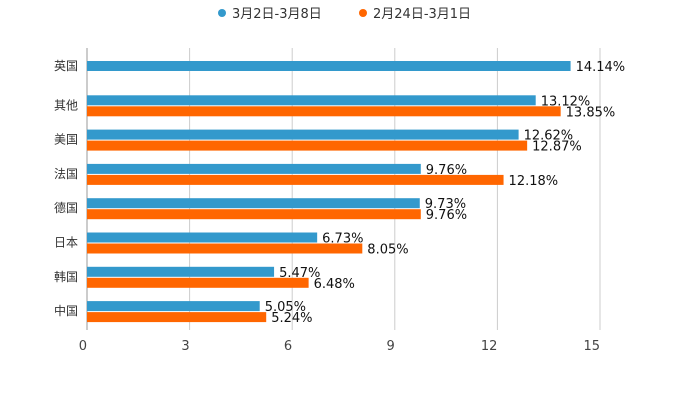 The width and height of the screenshot is (700, 400). I want to click on legend-label-2: 2月24日-3月1日, so click(422, 14).